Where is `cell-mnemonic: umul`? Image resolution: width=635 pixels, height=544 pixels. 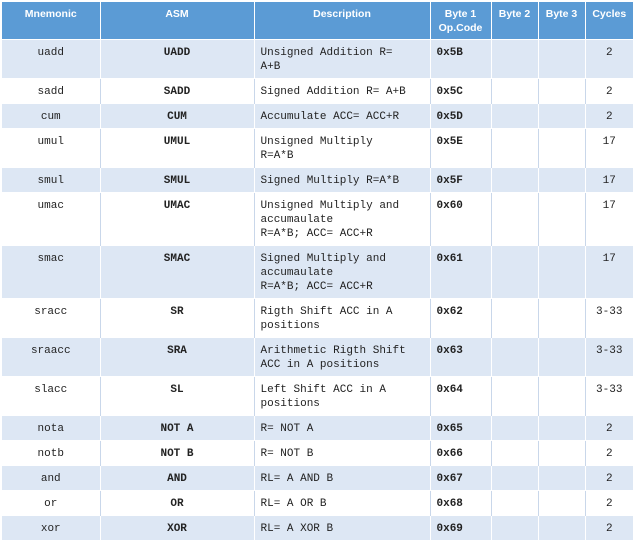
cell-mnemonic: umul is located at coordinates (51, 148).